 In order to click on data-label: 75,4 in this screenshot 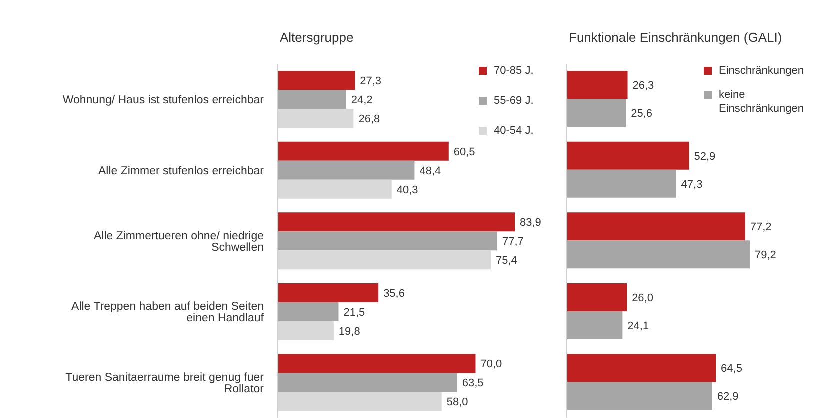, I will do `click(507, 261)`.